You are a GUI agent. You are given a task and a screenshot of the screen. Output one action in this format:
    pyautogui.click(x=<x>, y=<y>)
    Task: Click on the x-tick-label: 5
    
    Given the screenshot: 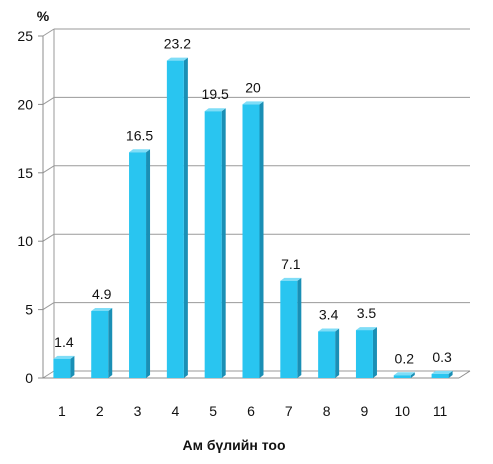 What is the action you would take?
    pyautogui.click(x=213, y=411)
    